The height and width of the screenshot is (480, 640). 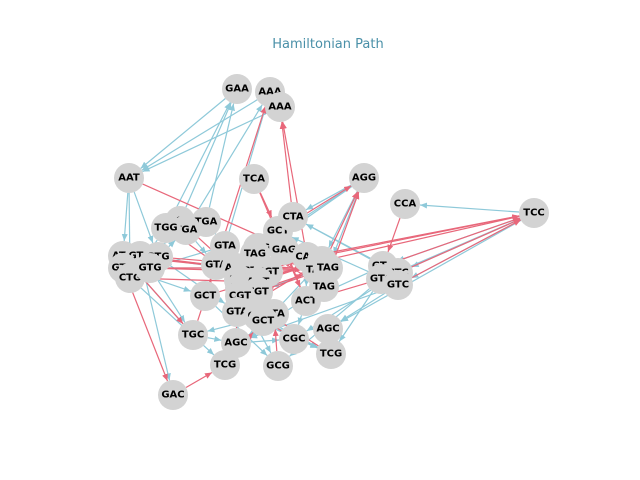 I want to click on node-cgc: CGC, so click(x=294, y=339).